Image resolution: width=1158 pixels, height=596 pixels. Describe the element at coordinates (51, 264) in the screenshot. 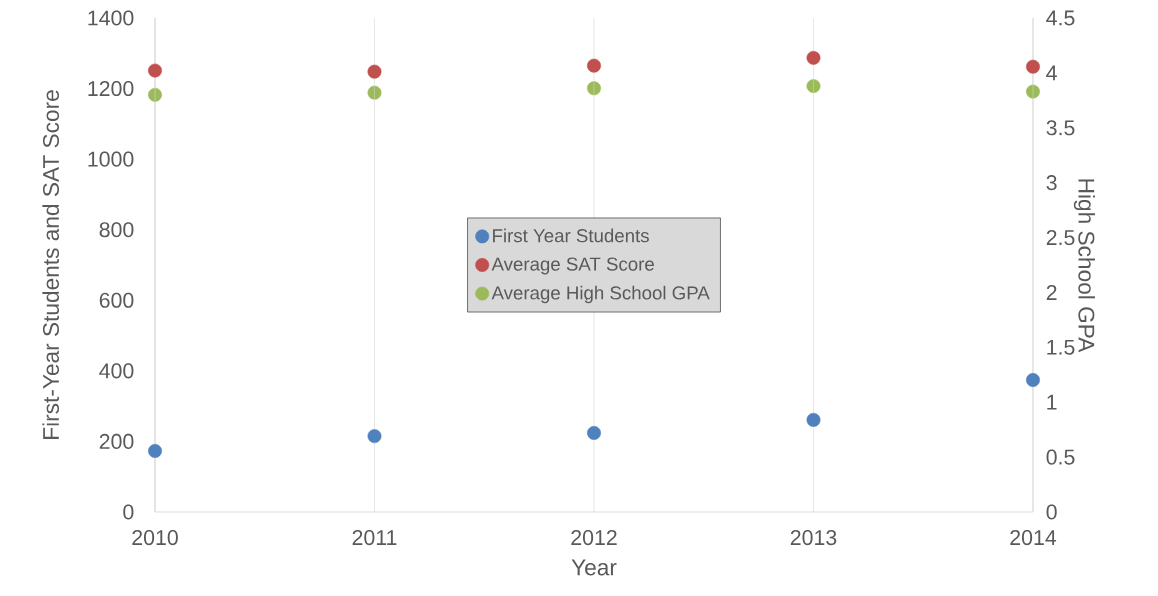

I see `y-axis-title: First-Year Students and SAT Score` at that location.